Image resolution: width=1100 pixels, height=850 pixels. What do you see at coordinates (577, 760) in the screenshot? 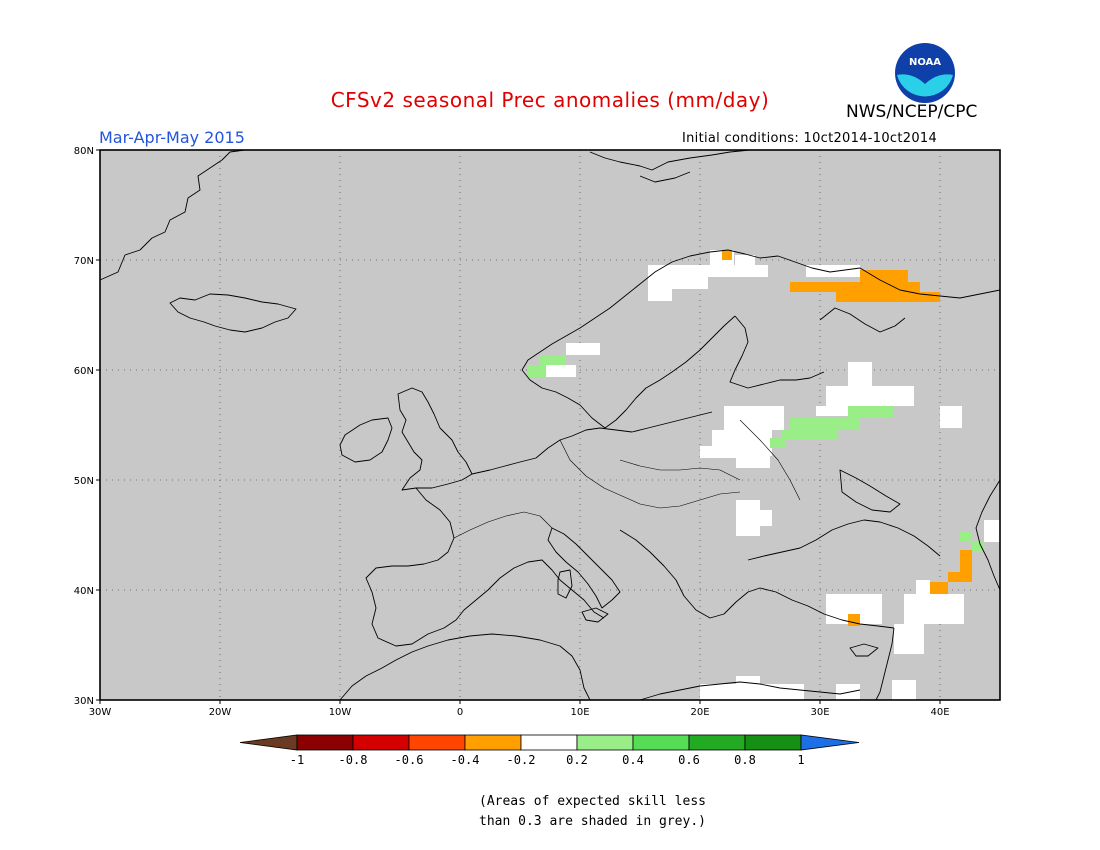
I see `legend-label: 0.2` at bounding box center [577, 760].